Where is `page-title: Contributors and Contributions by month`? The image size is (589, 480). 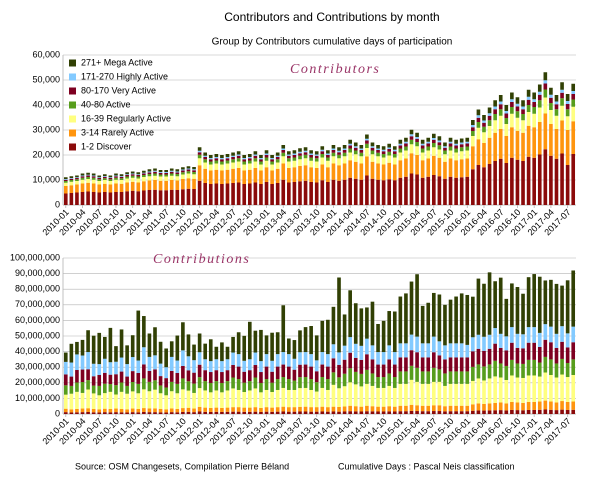 page-title: Contributors and Contributions by month is located at coordinates (331, 17).